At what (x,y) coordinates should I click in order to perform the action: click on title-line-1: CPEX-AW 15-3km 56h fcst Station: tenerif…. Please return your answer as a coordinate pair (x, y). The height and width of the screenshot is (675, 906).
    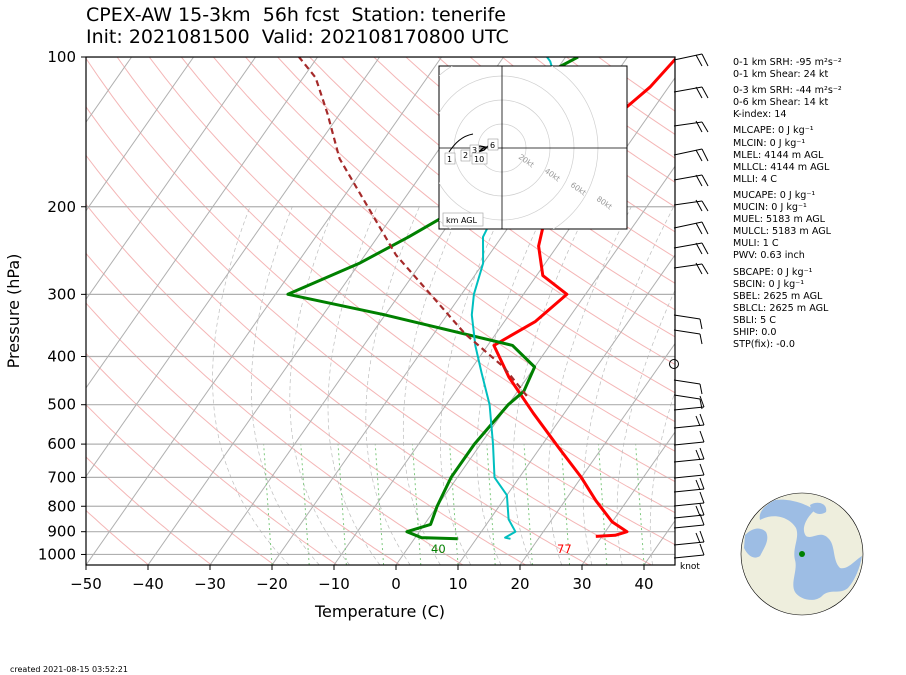
    Looking at the image, I should click on (296, 15).